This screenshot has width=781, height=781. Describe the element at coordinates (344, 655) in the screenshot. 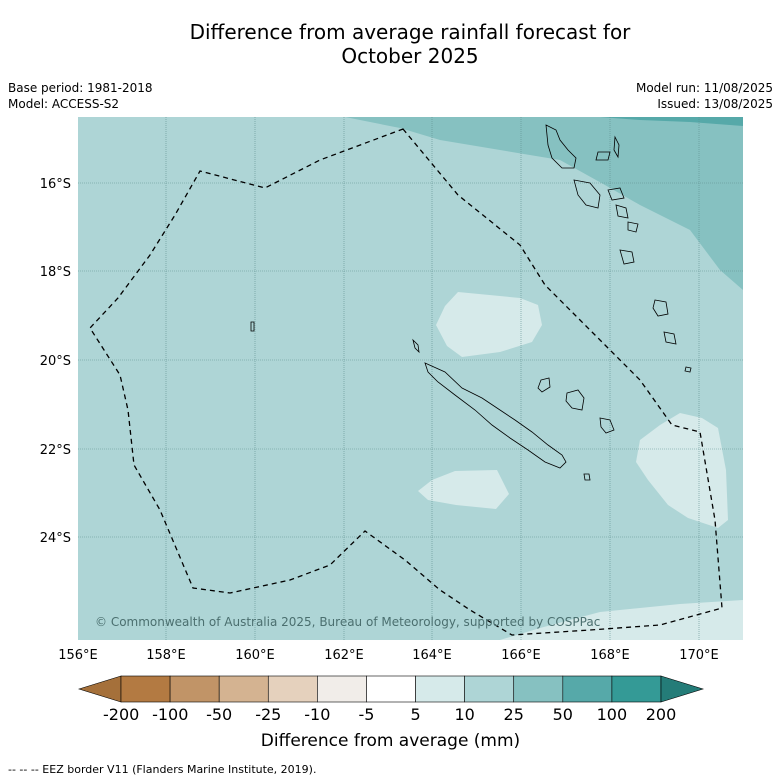

I see `lon-tick: 162°E` at that location.